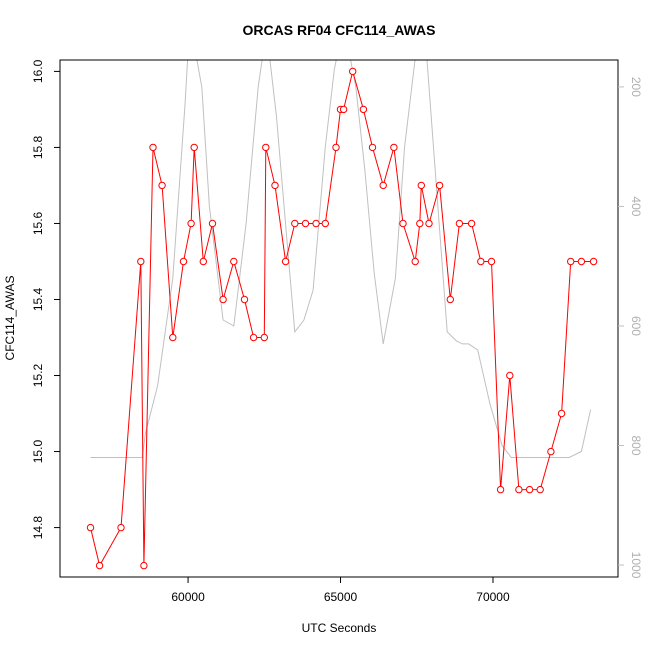 The image size is (650, 650). What do you see at coordinates (38, 452) in the screenshot?
I see `y-tick-label: 15.0` at bounding box center [38, 452].